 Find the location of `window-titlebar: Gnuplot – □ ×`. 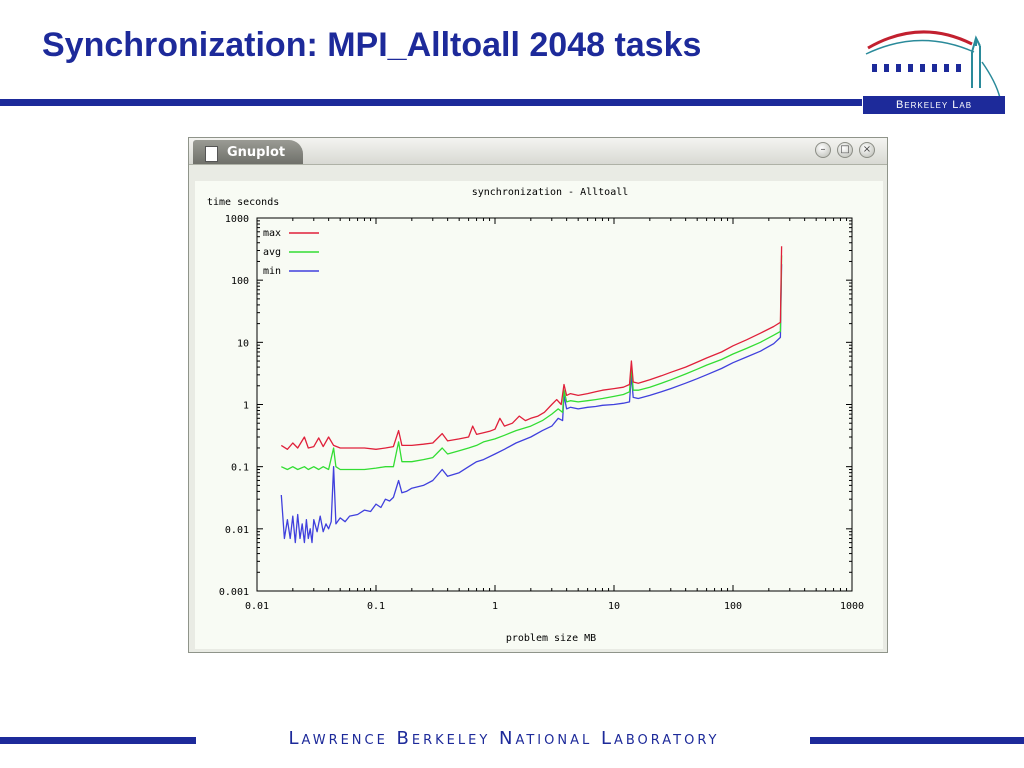

window-titlebar: Gnuplot – □ × is located at coordinates (538, 151).